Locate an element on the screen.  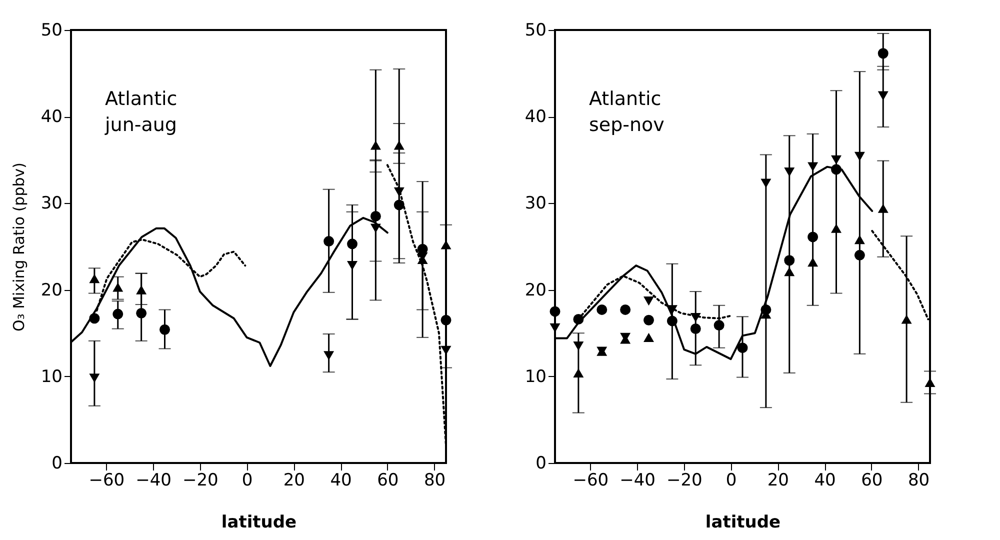
y-axis-title: O₃ Mixing Ratio (ppbv) is located at coordinates (19, 247).